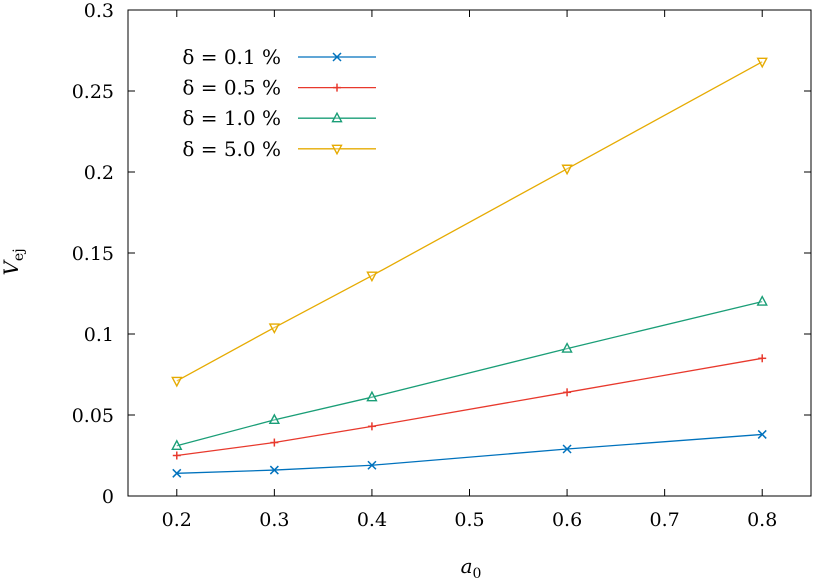 Image resolution: width=814 pixels, height=578 pixels. I want to click on legend-entry: δ = 1.0 %, so click(279, 118).